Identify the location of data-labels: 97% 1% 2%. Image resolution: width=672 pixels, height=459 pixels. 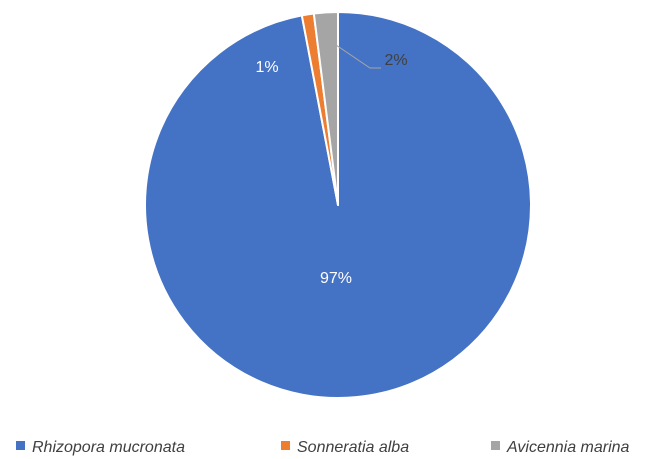
(331, 169).